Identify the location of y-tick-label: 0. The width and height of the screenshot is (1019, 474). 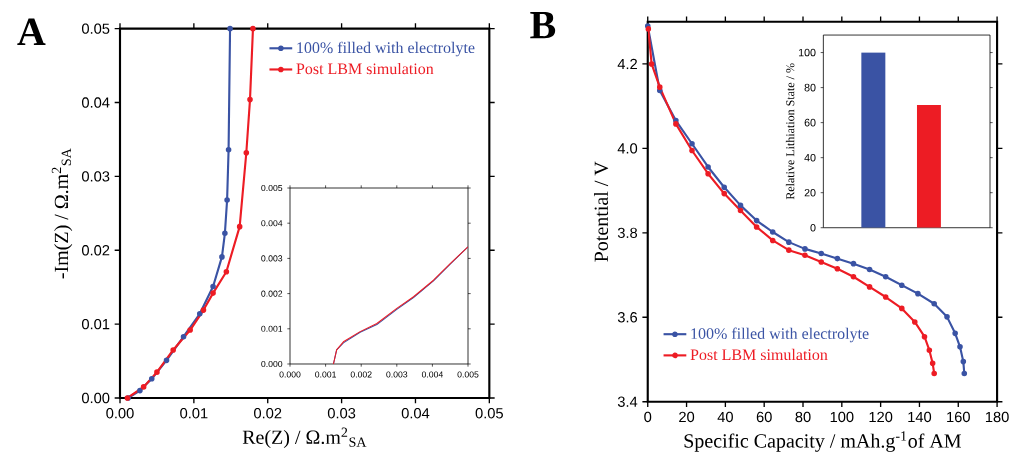
(813, 227).